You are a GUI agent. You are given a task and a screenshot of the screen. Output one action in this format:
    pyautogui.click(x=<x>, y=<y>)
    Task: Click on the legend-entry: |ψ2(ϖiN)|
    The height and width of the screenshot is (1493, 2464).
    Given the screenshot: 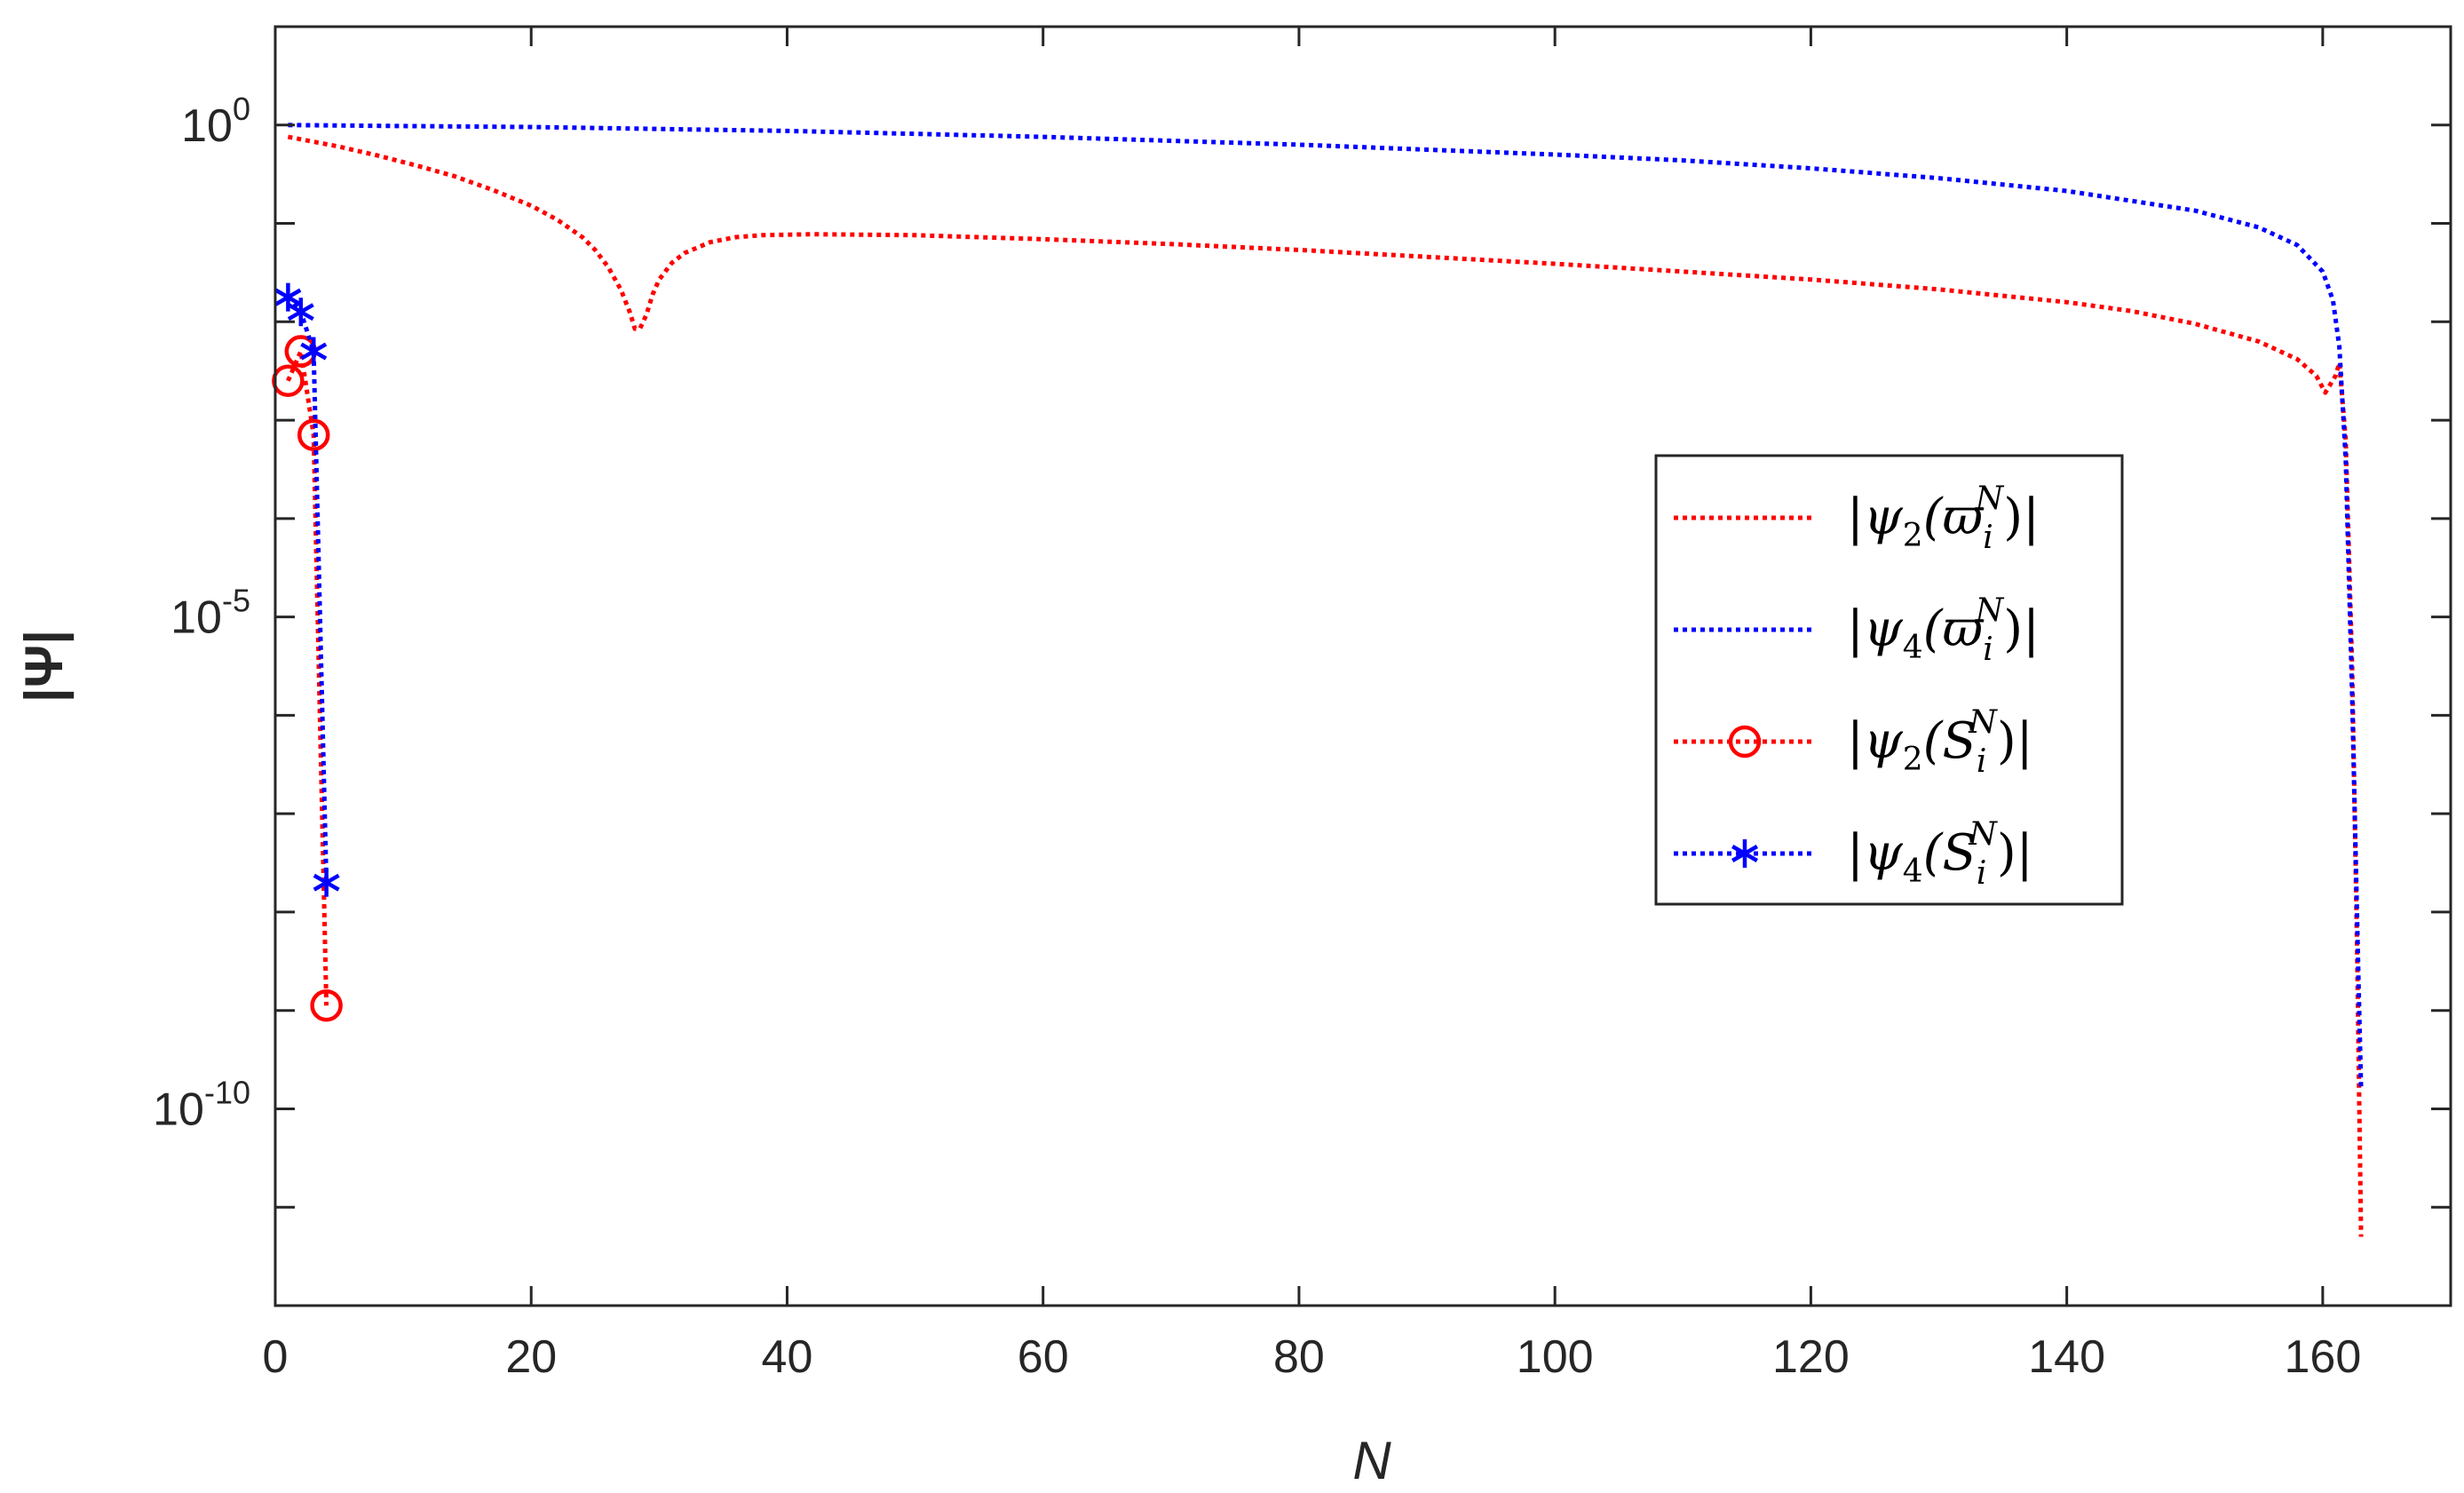 What is the action you would take?
    pyautogui.click(x=1857, y=518)
    